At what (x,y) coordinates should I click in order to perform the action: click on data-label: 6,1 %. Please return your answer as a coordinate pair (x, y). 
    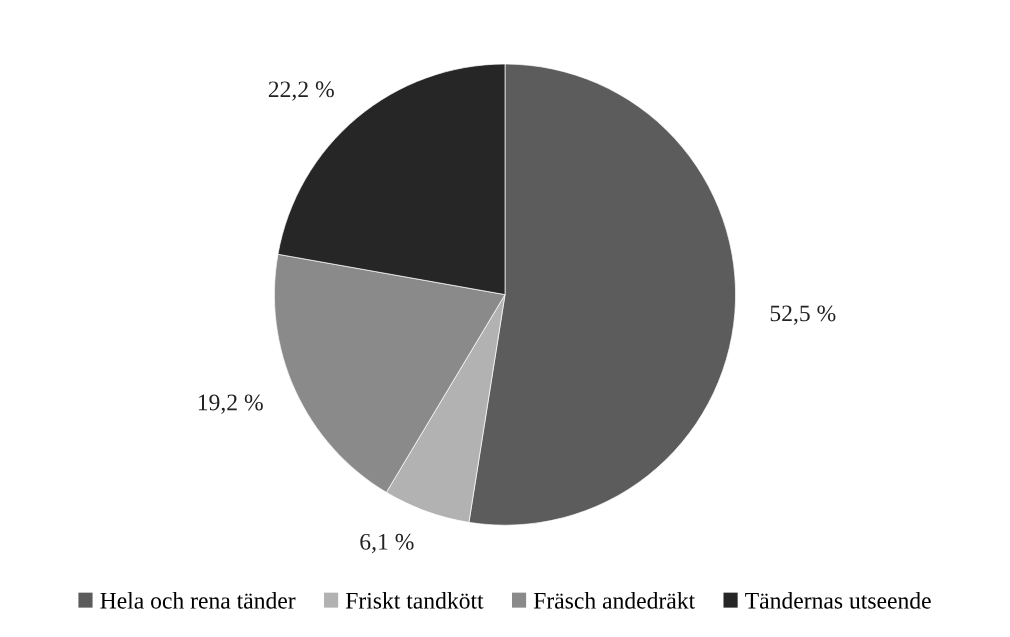
    Looking at the image, I should click on (387, 543).